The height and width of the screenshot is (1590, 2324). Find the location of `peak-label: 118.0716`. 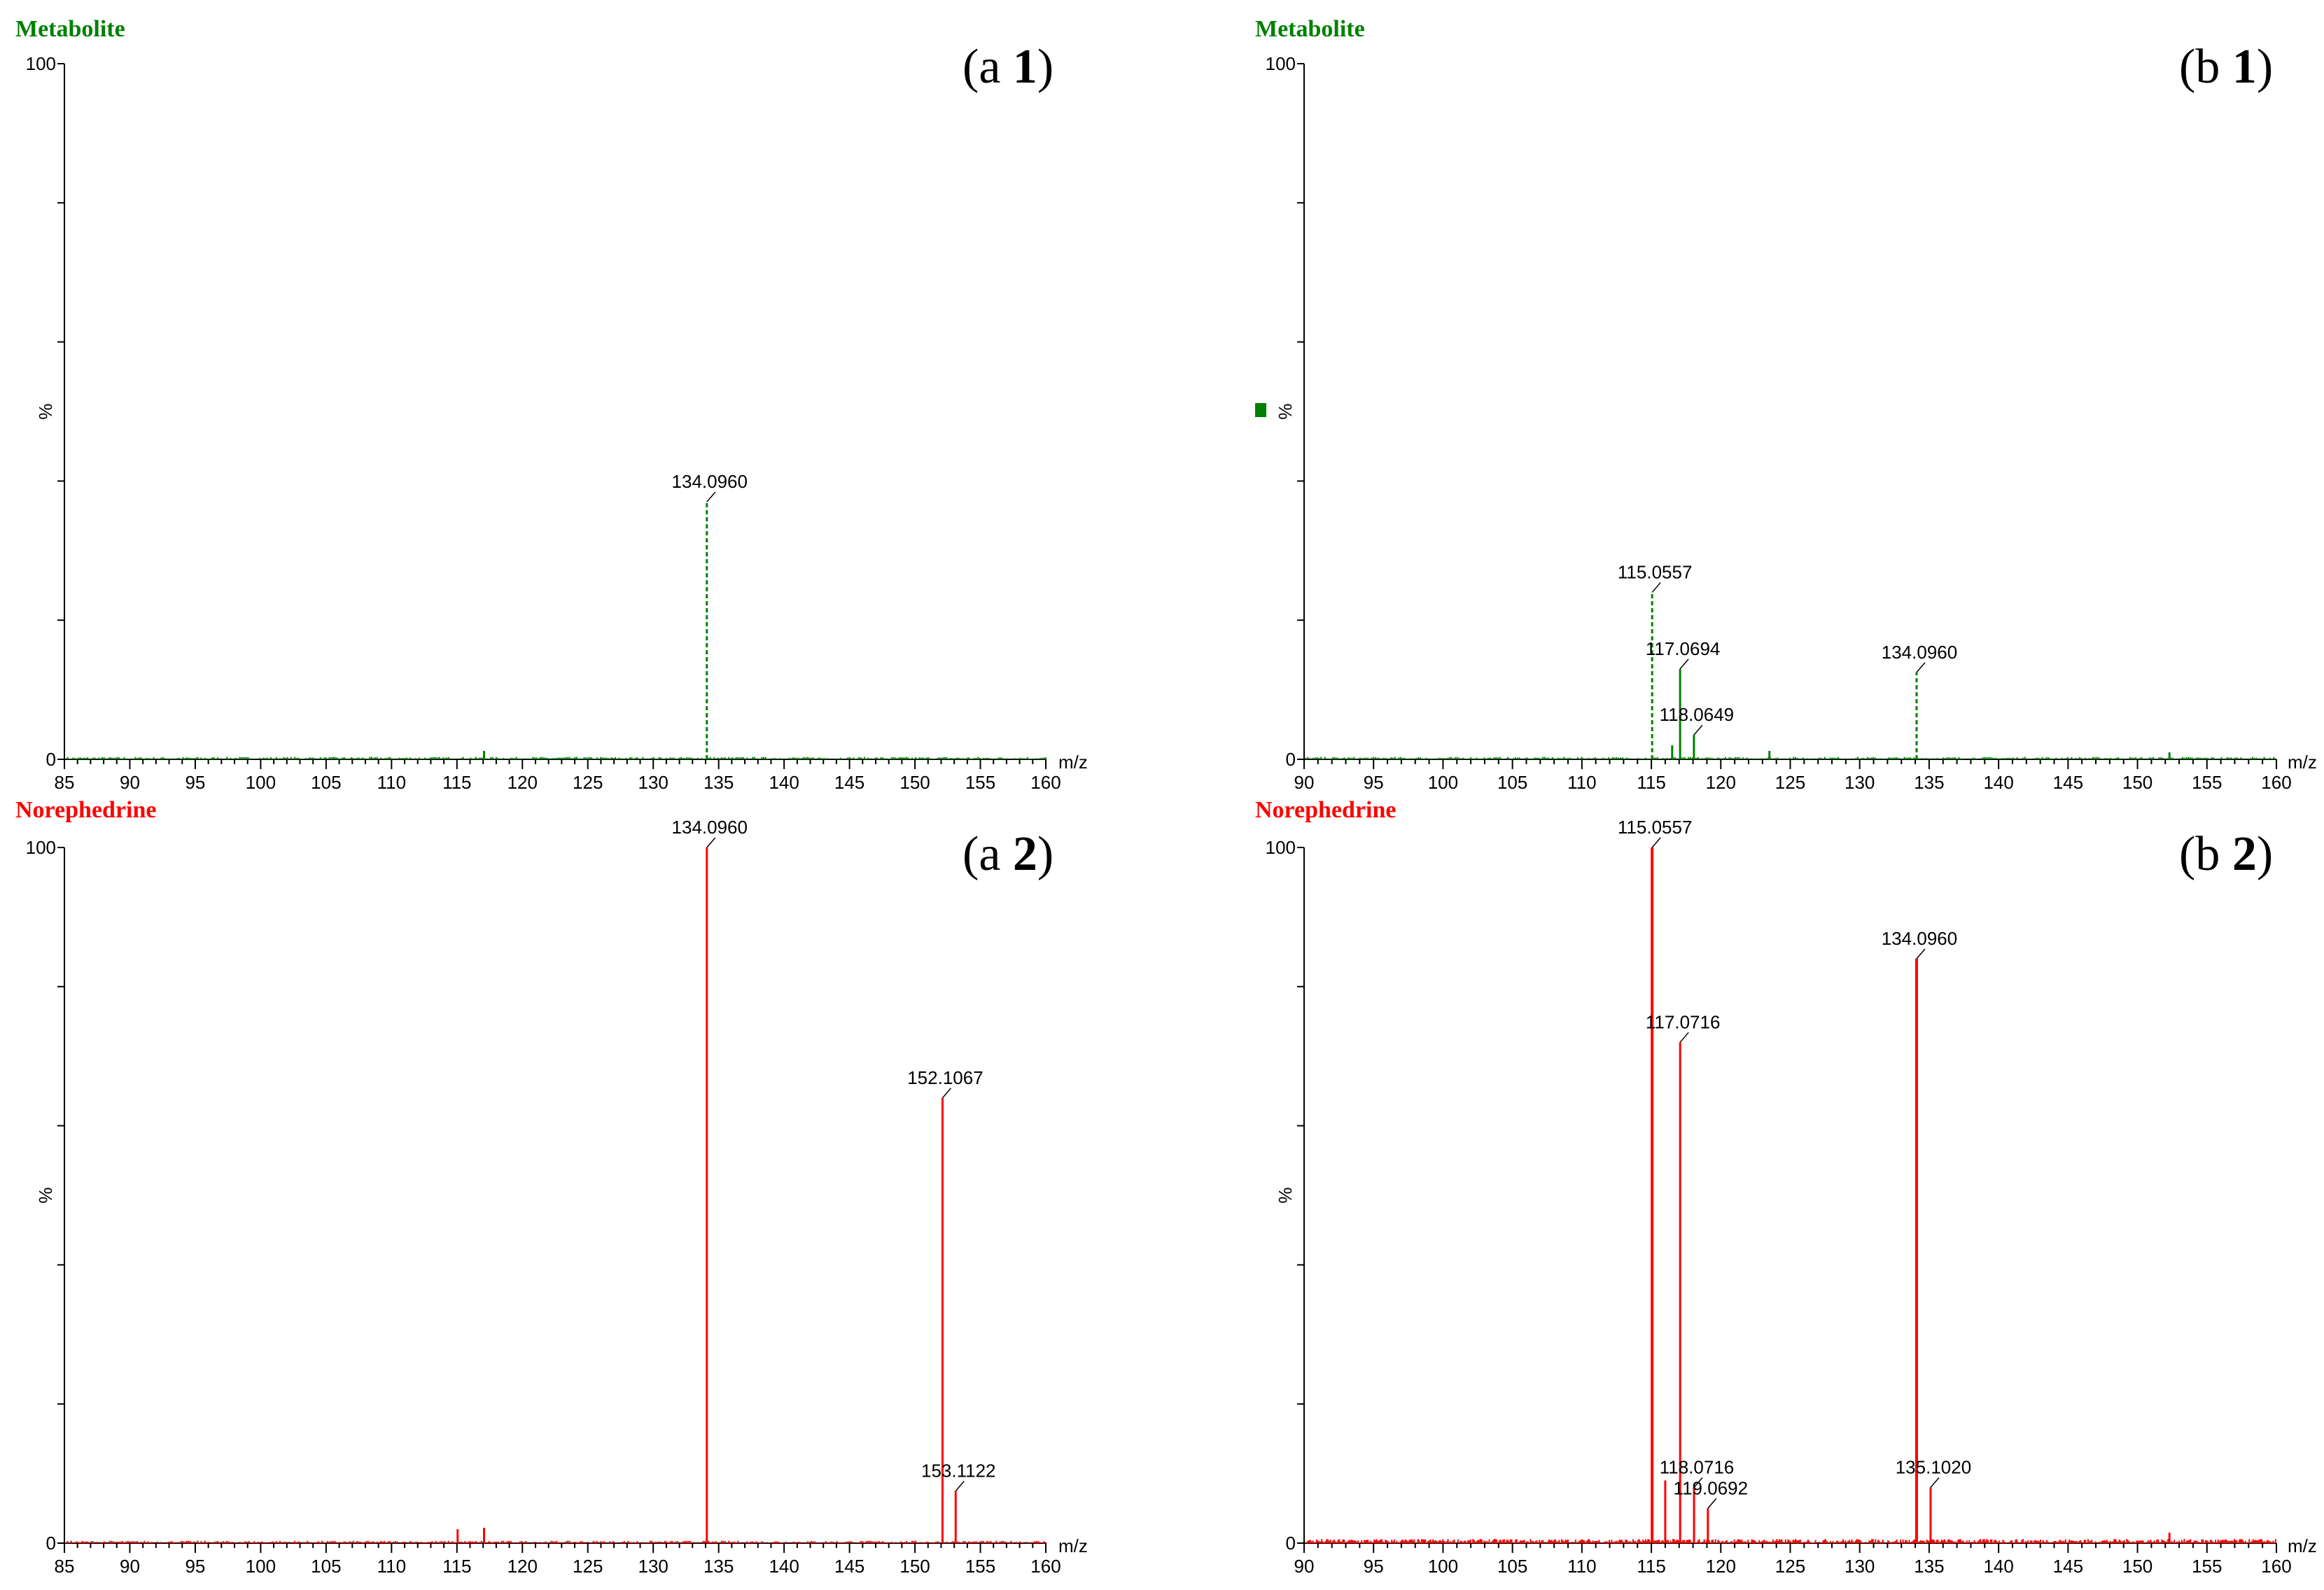

peak-label: 118.0716 is located at coordinates (1697, 1466).